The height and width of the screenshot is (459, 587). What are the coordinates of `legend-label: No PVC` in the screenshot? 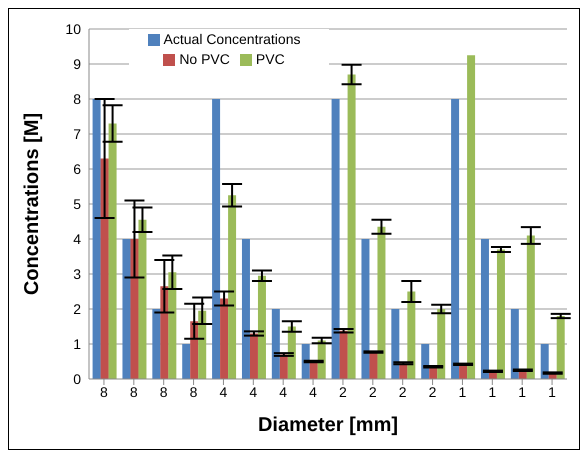 It's located at (204, 59).